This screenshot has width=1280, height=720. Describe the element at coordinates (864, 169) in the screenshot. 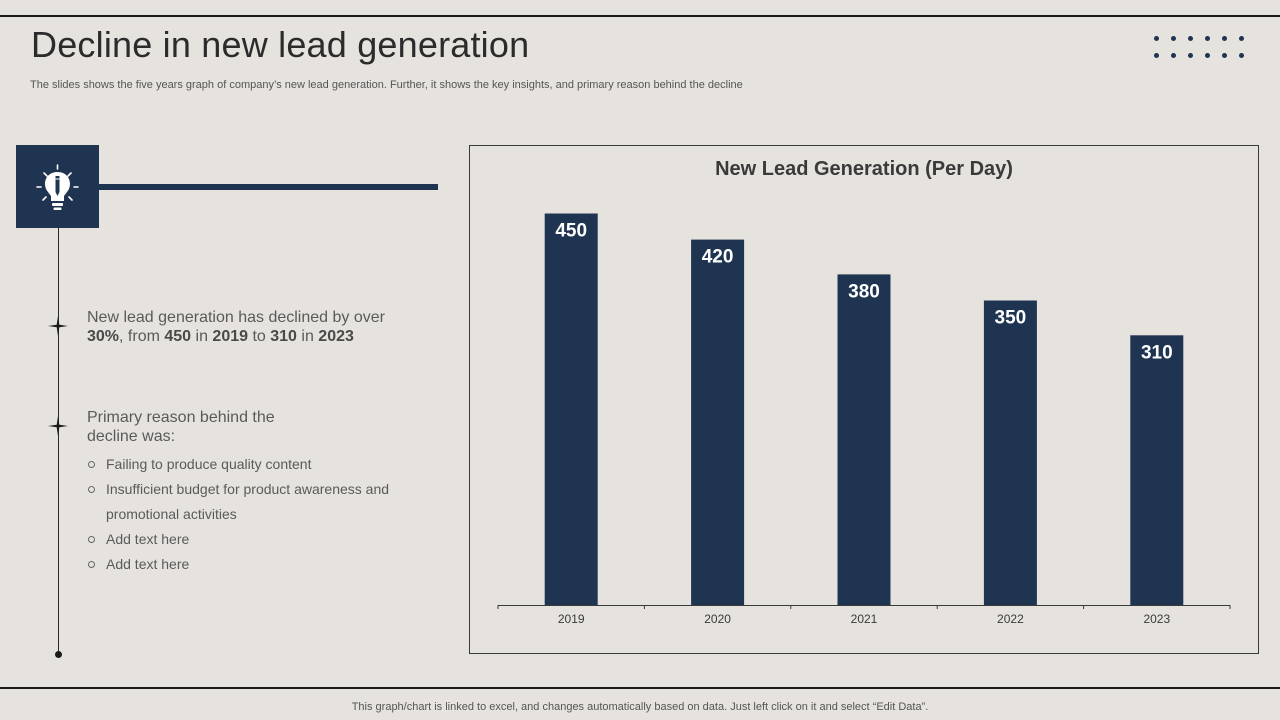

I see `chart-title: New Lead Generation (Per Day)` at that location.